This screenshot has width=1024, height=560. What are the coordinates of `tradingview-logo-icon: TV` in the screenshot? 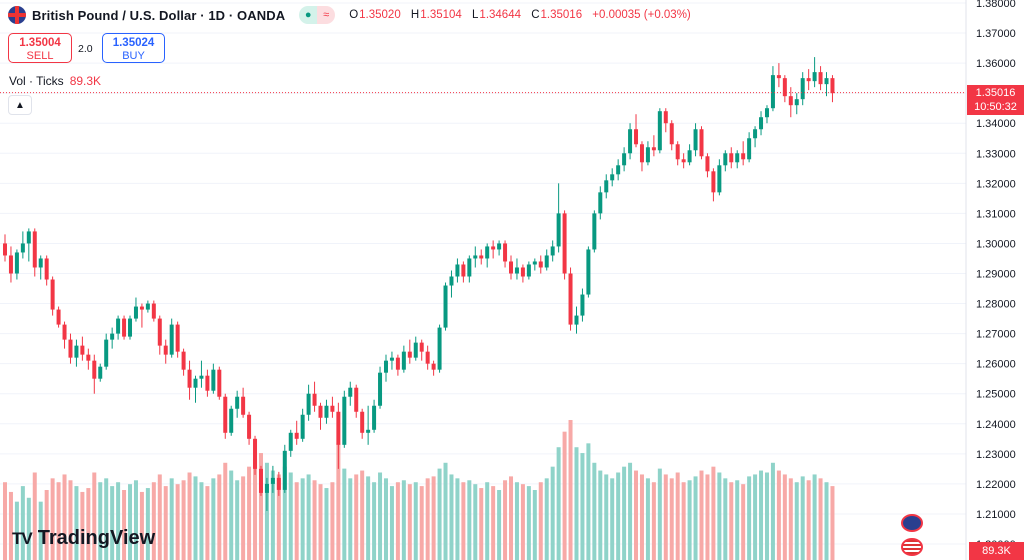 It's located at (22, 538).